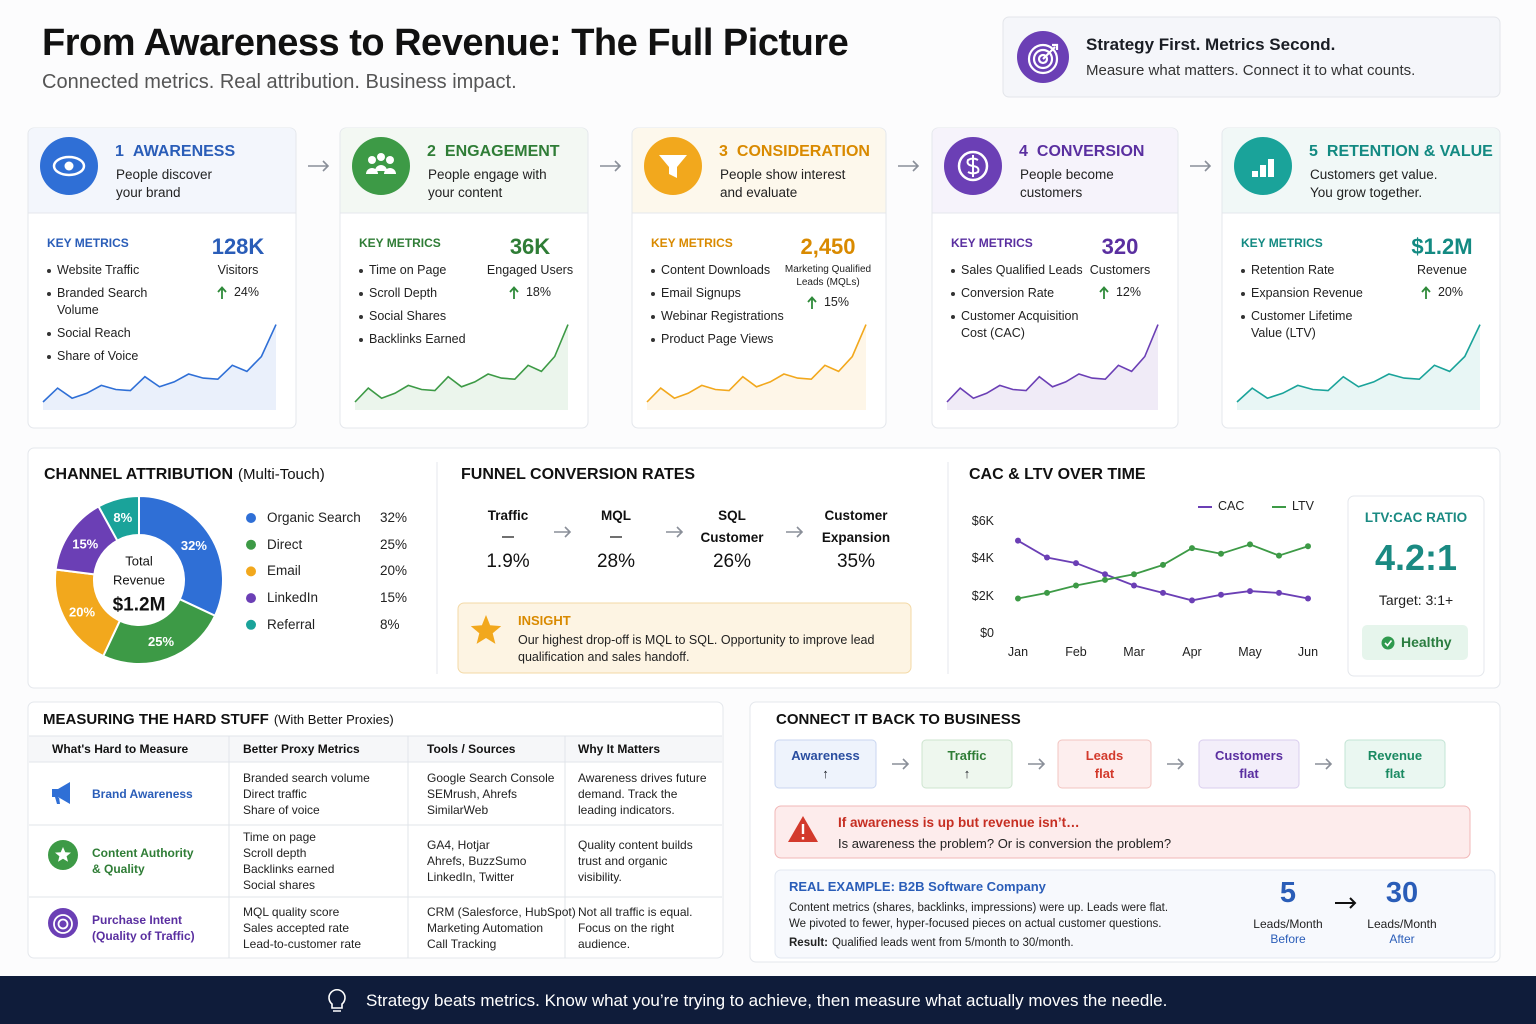 This screenshot has width=1536, height=1024. Describe the element at coordinates (109, 356) in the screenshot. I see `metric-item: Share of Voice` at that location.